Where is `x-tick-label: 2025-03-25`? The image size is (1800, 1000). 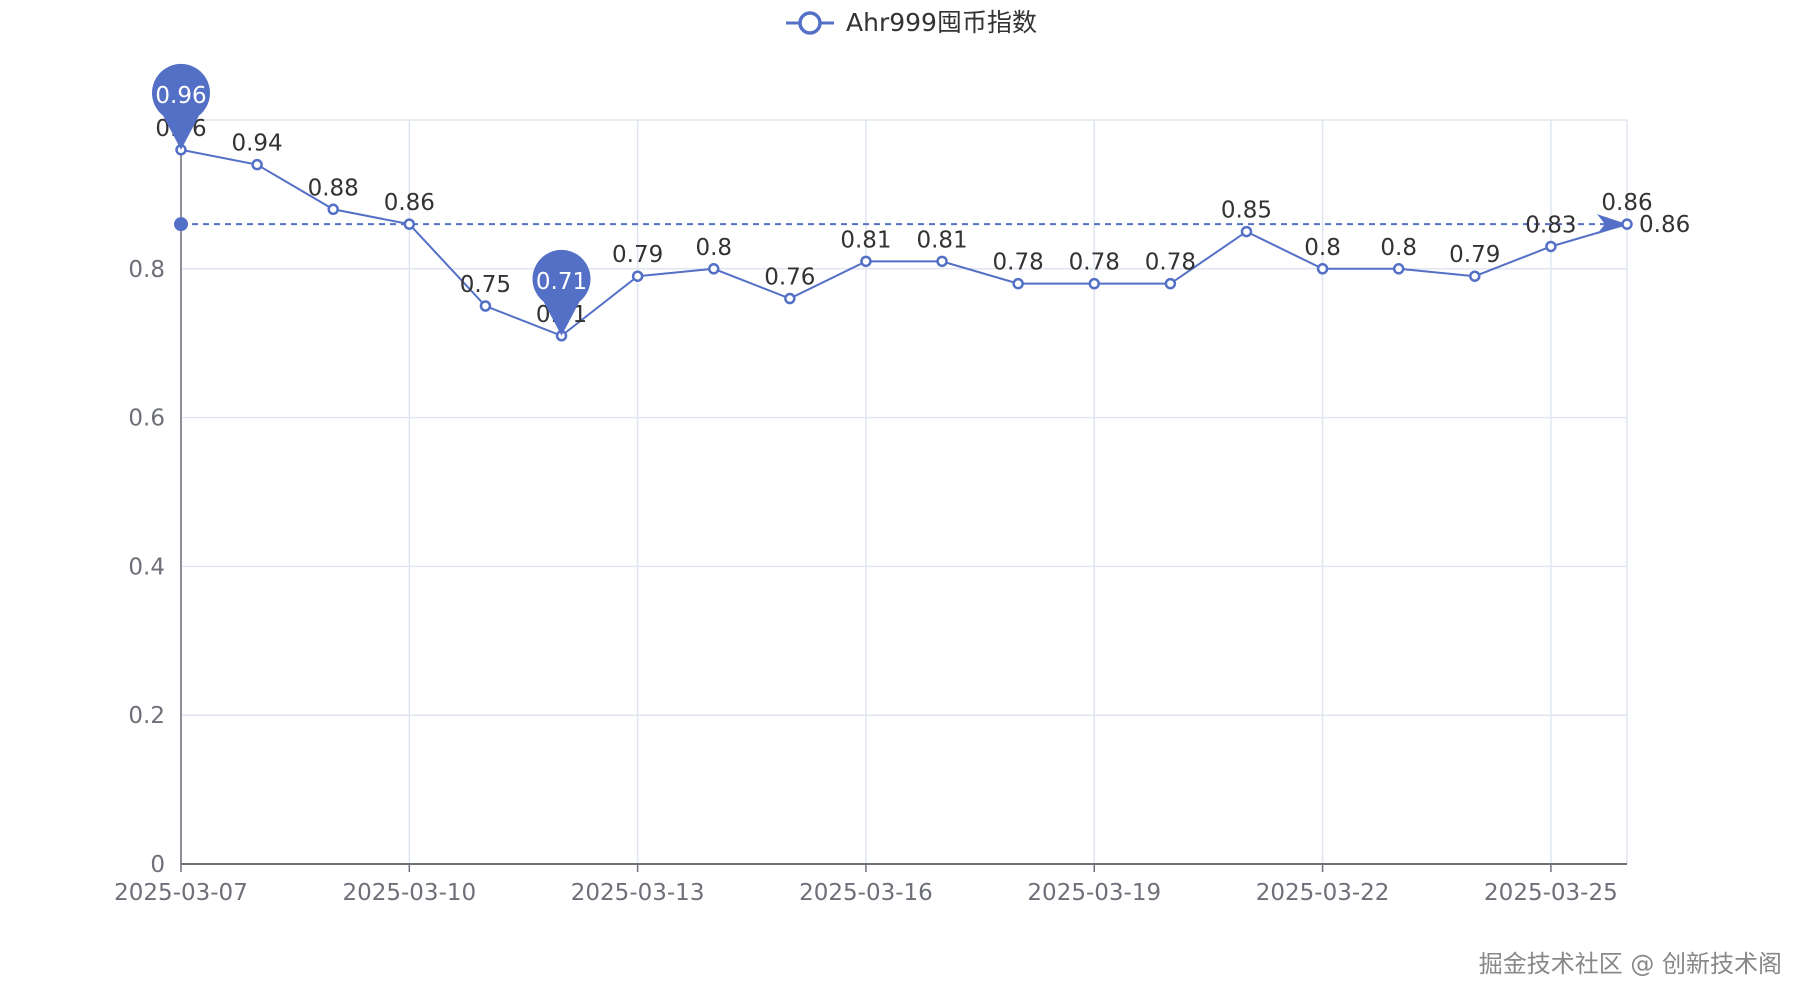 x-tick-label: 2025-03-25 is located at coordinates (1551, 893).